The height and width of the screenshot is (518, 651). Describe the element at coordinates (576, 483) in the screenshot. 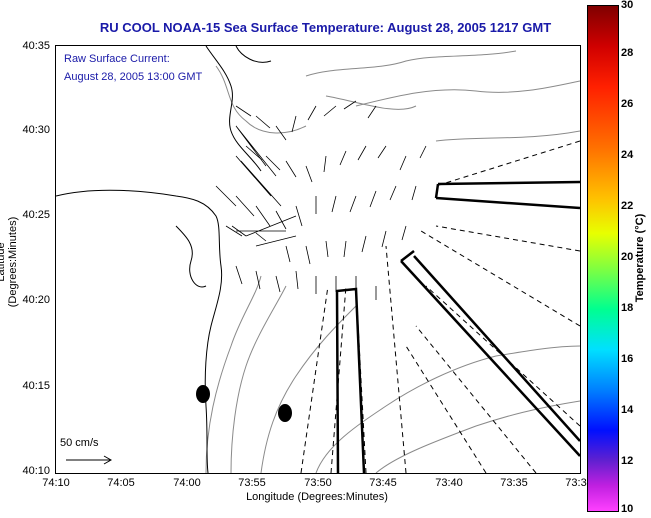

I see `x-tick: 73:3` at that location.